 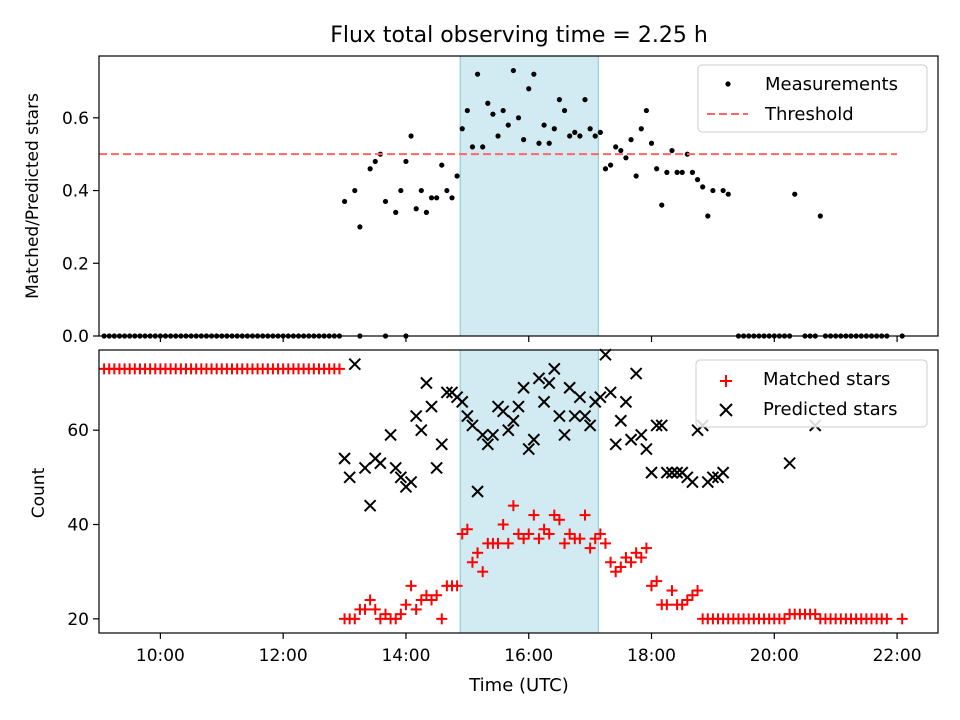 I want to click on top-y-axis-label: Matched/Predicted stars, so click(x=33, y=196).